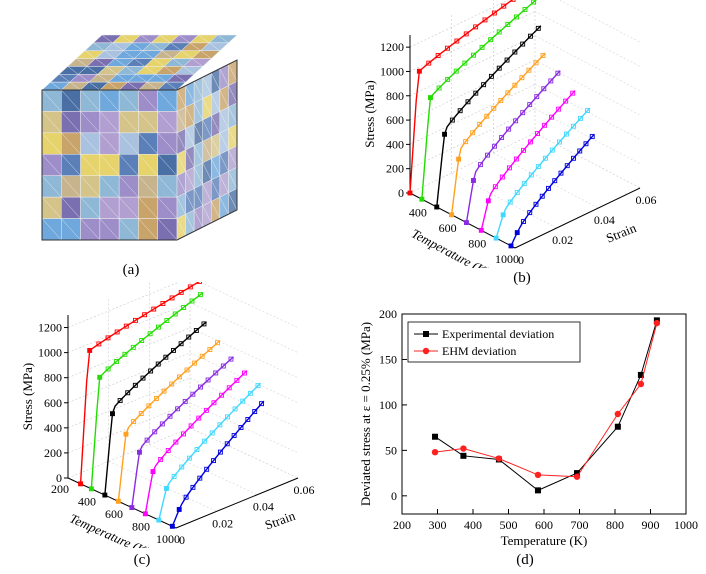 This screenshot has height=574, width=706. Describe the element at coordinates (365, 414) in the screenshot. I see `y-axis-label: Deviated stress at ε = 0.25% (MPa)` at that location.